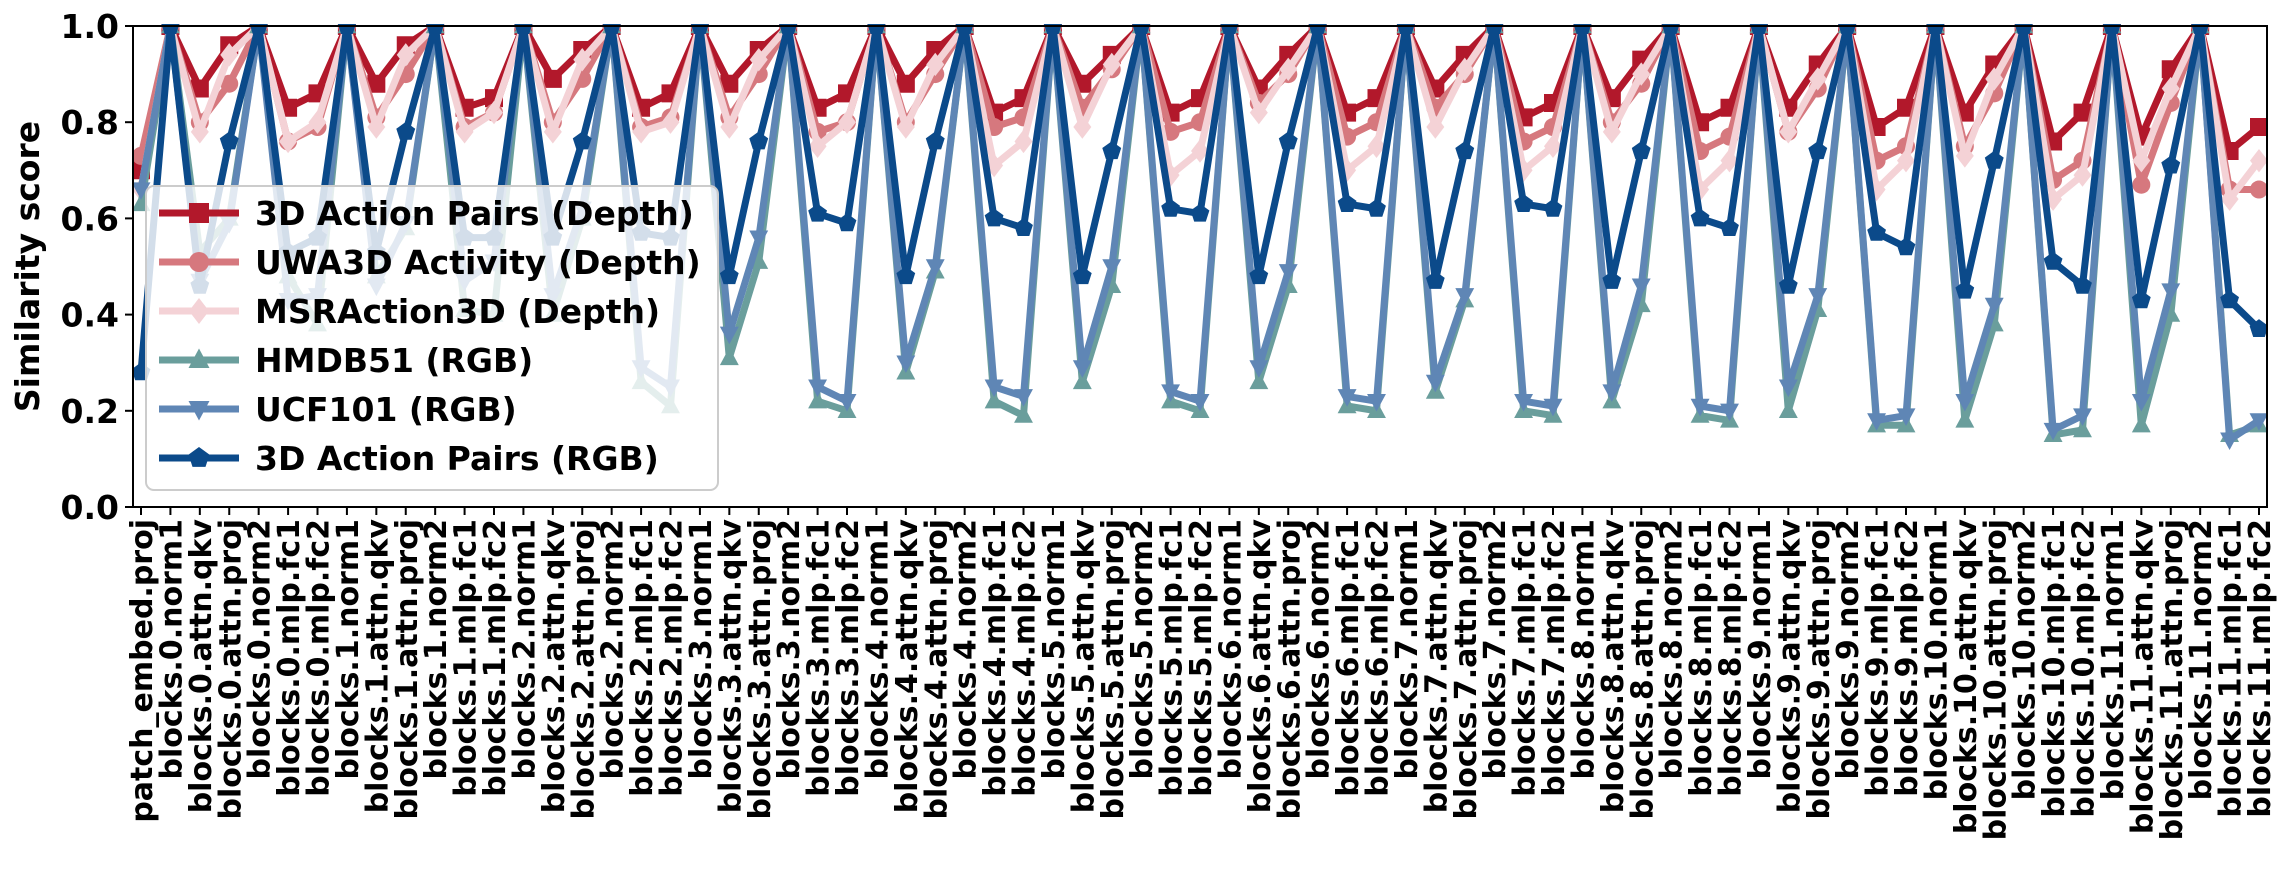 This screenshot has width=2283, height=891. I want to click on x-tick-label: blocks.3.norm1, so click(701, 649).